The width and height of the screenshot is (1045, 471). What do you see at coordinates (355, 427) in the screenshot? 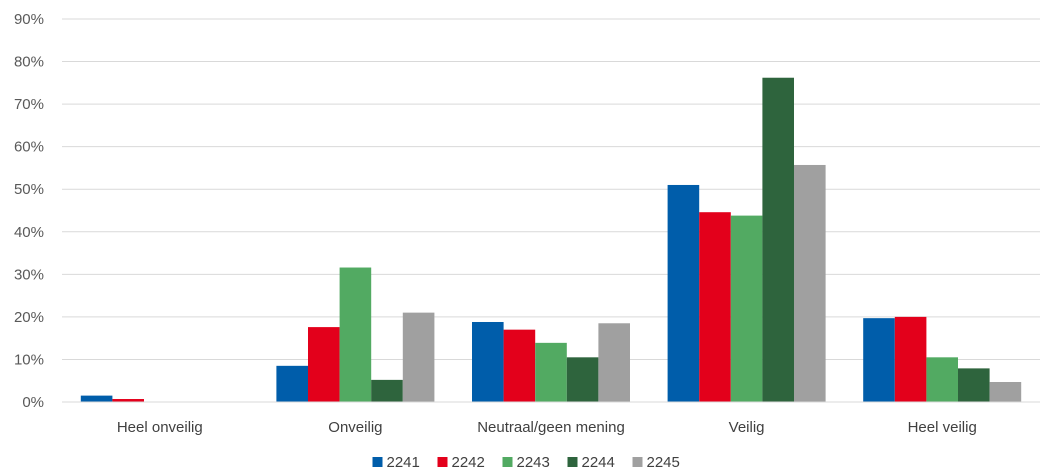
I see `x-category-label: Onveilig` at bounding box center [355, 427].